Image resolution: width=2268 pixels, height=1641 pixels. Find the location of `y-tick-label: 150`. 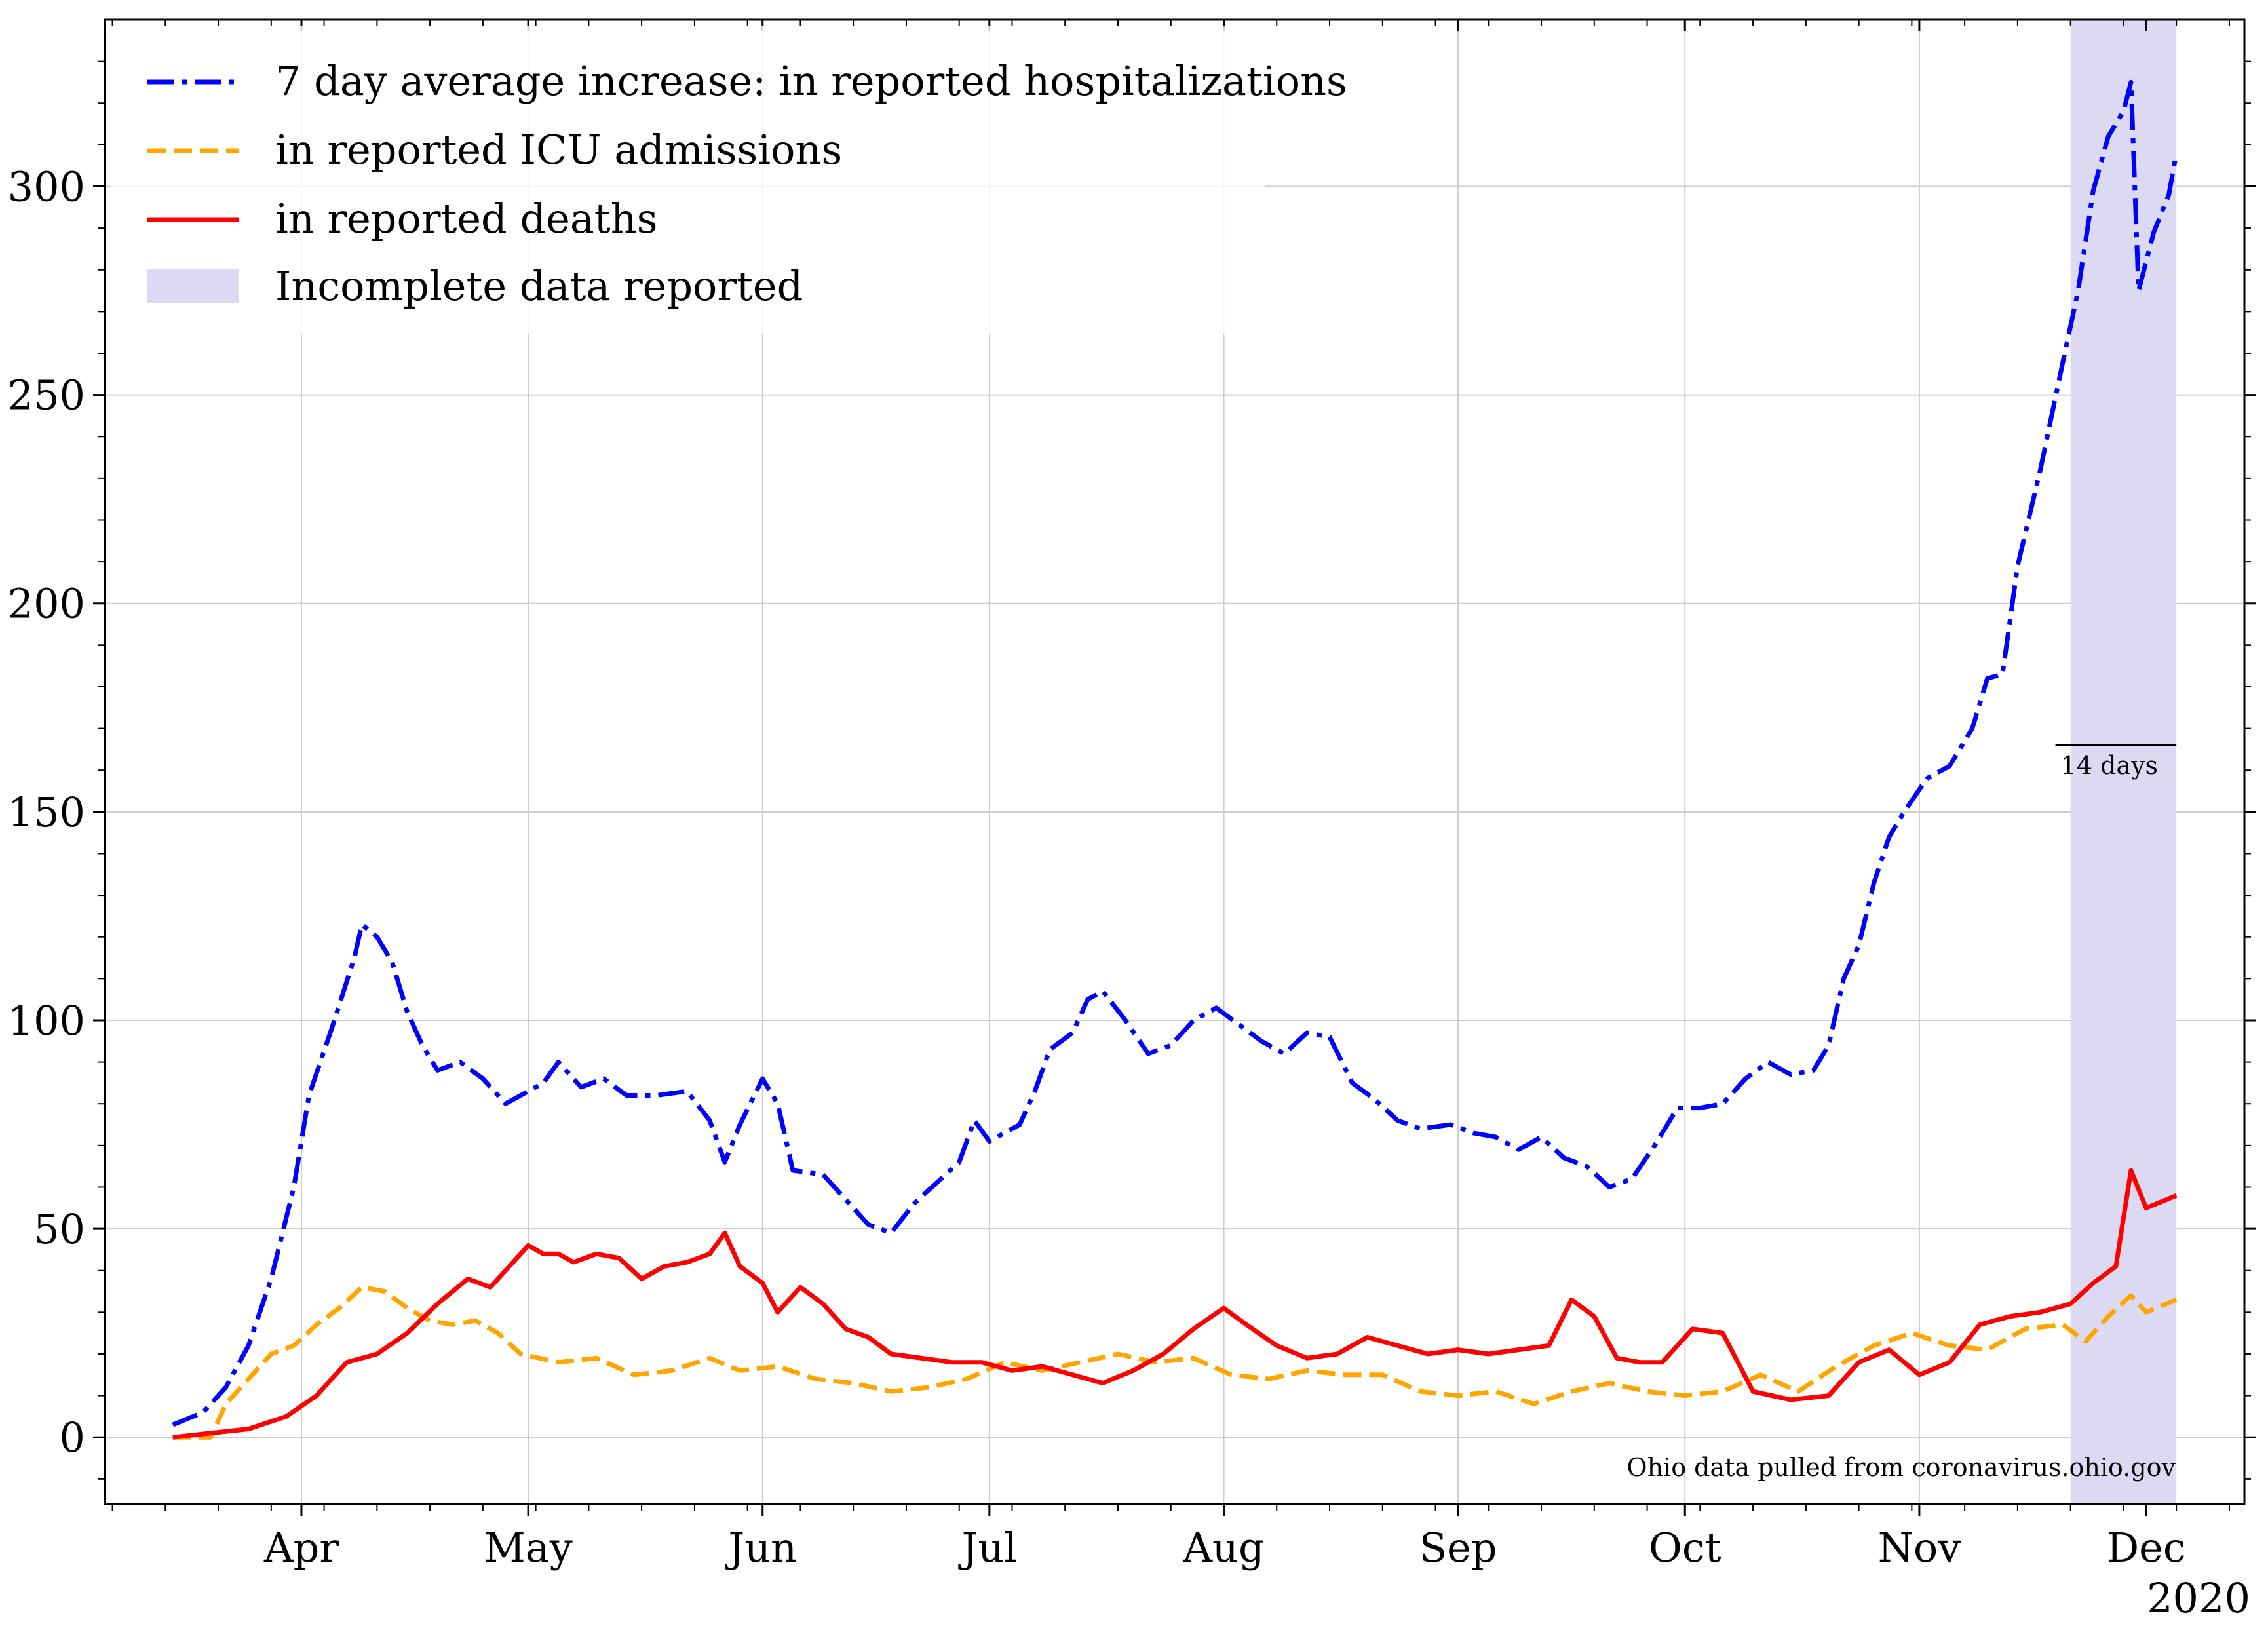

y-tick-label: 150 is located at coordinates (47, 812).